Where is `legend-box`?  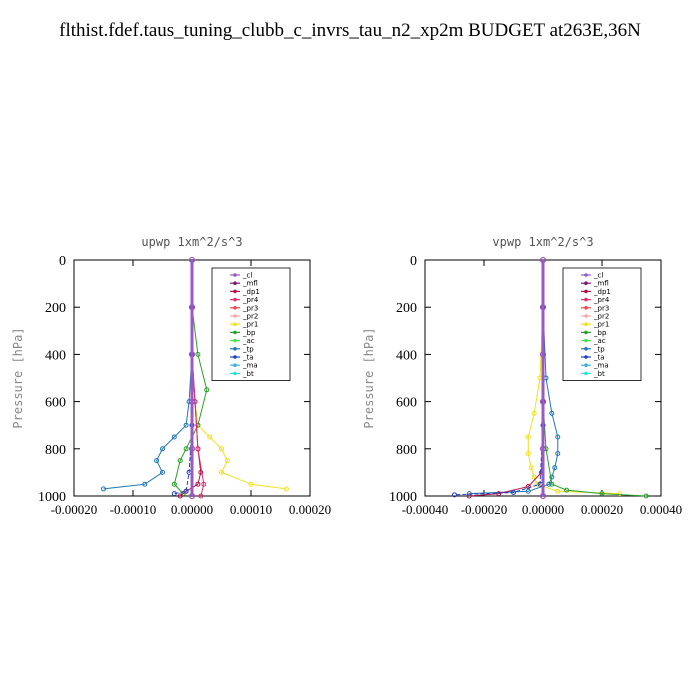
legend-box is located at coordinates (251, 324).